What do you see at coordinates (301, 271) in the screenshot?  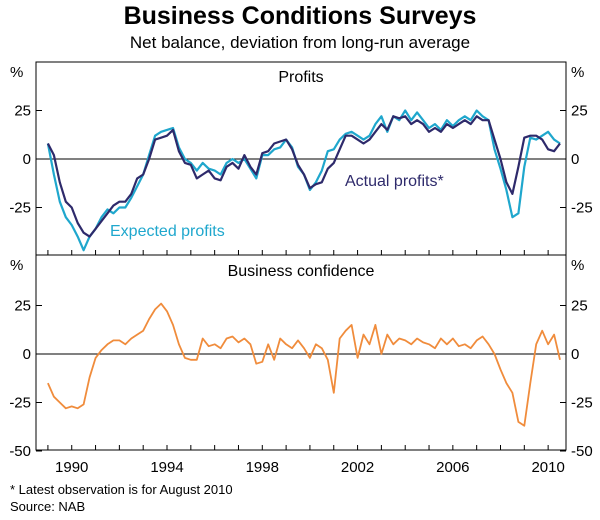 I see `confidence-panel-title: Business confidence` at bounding box center [301, 271].